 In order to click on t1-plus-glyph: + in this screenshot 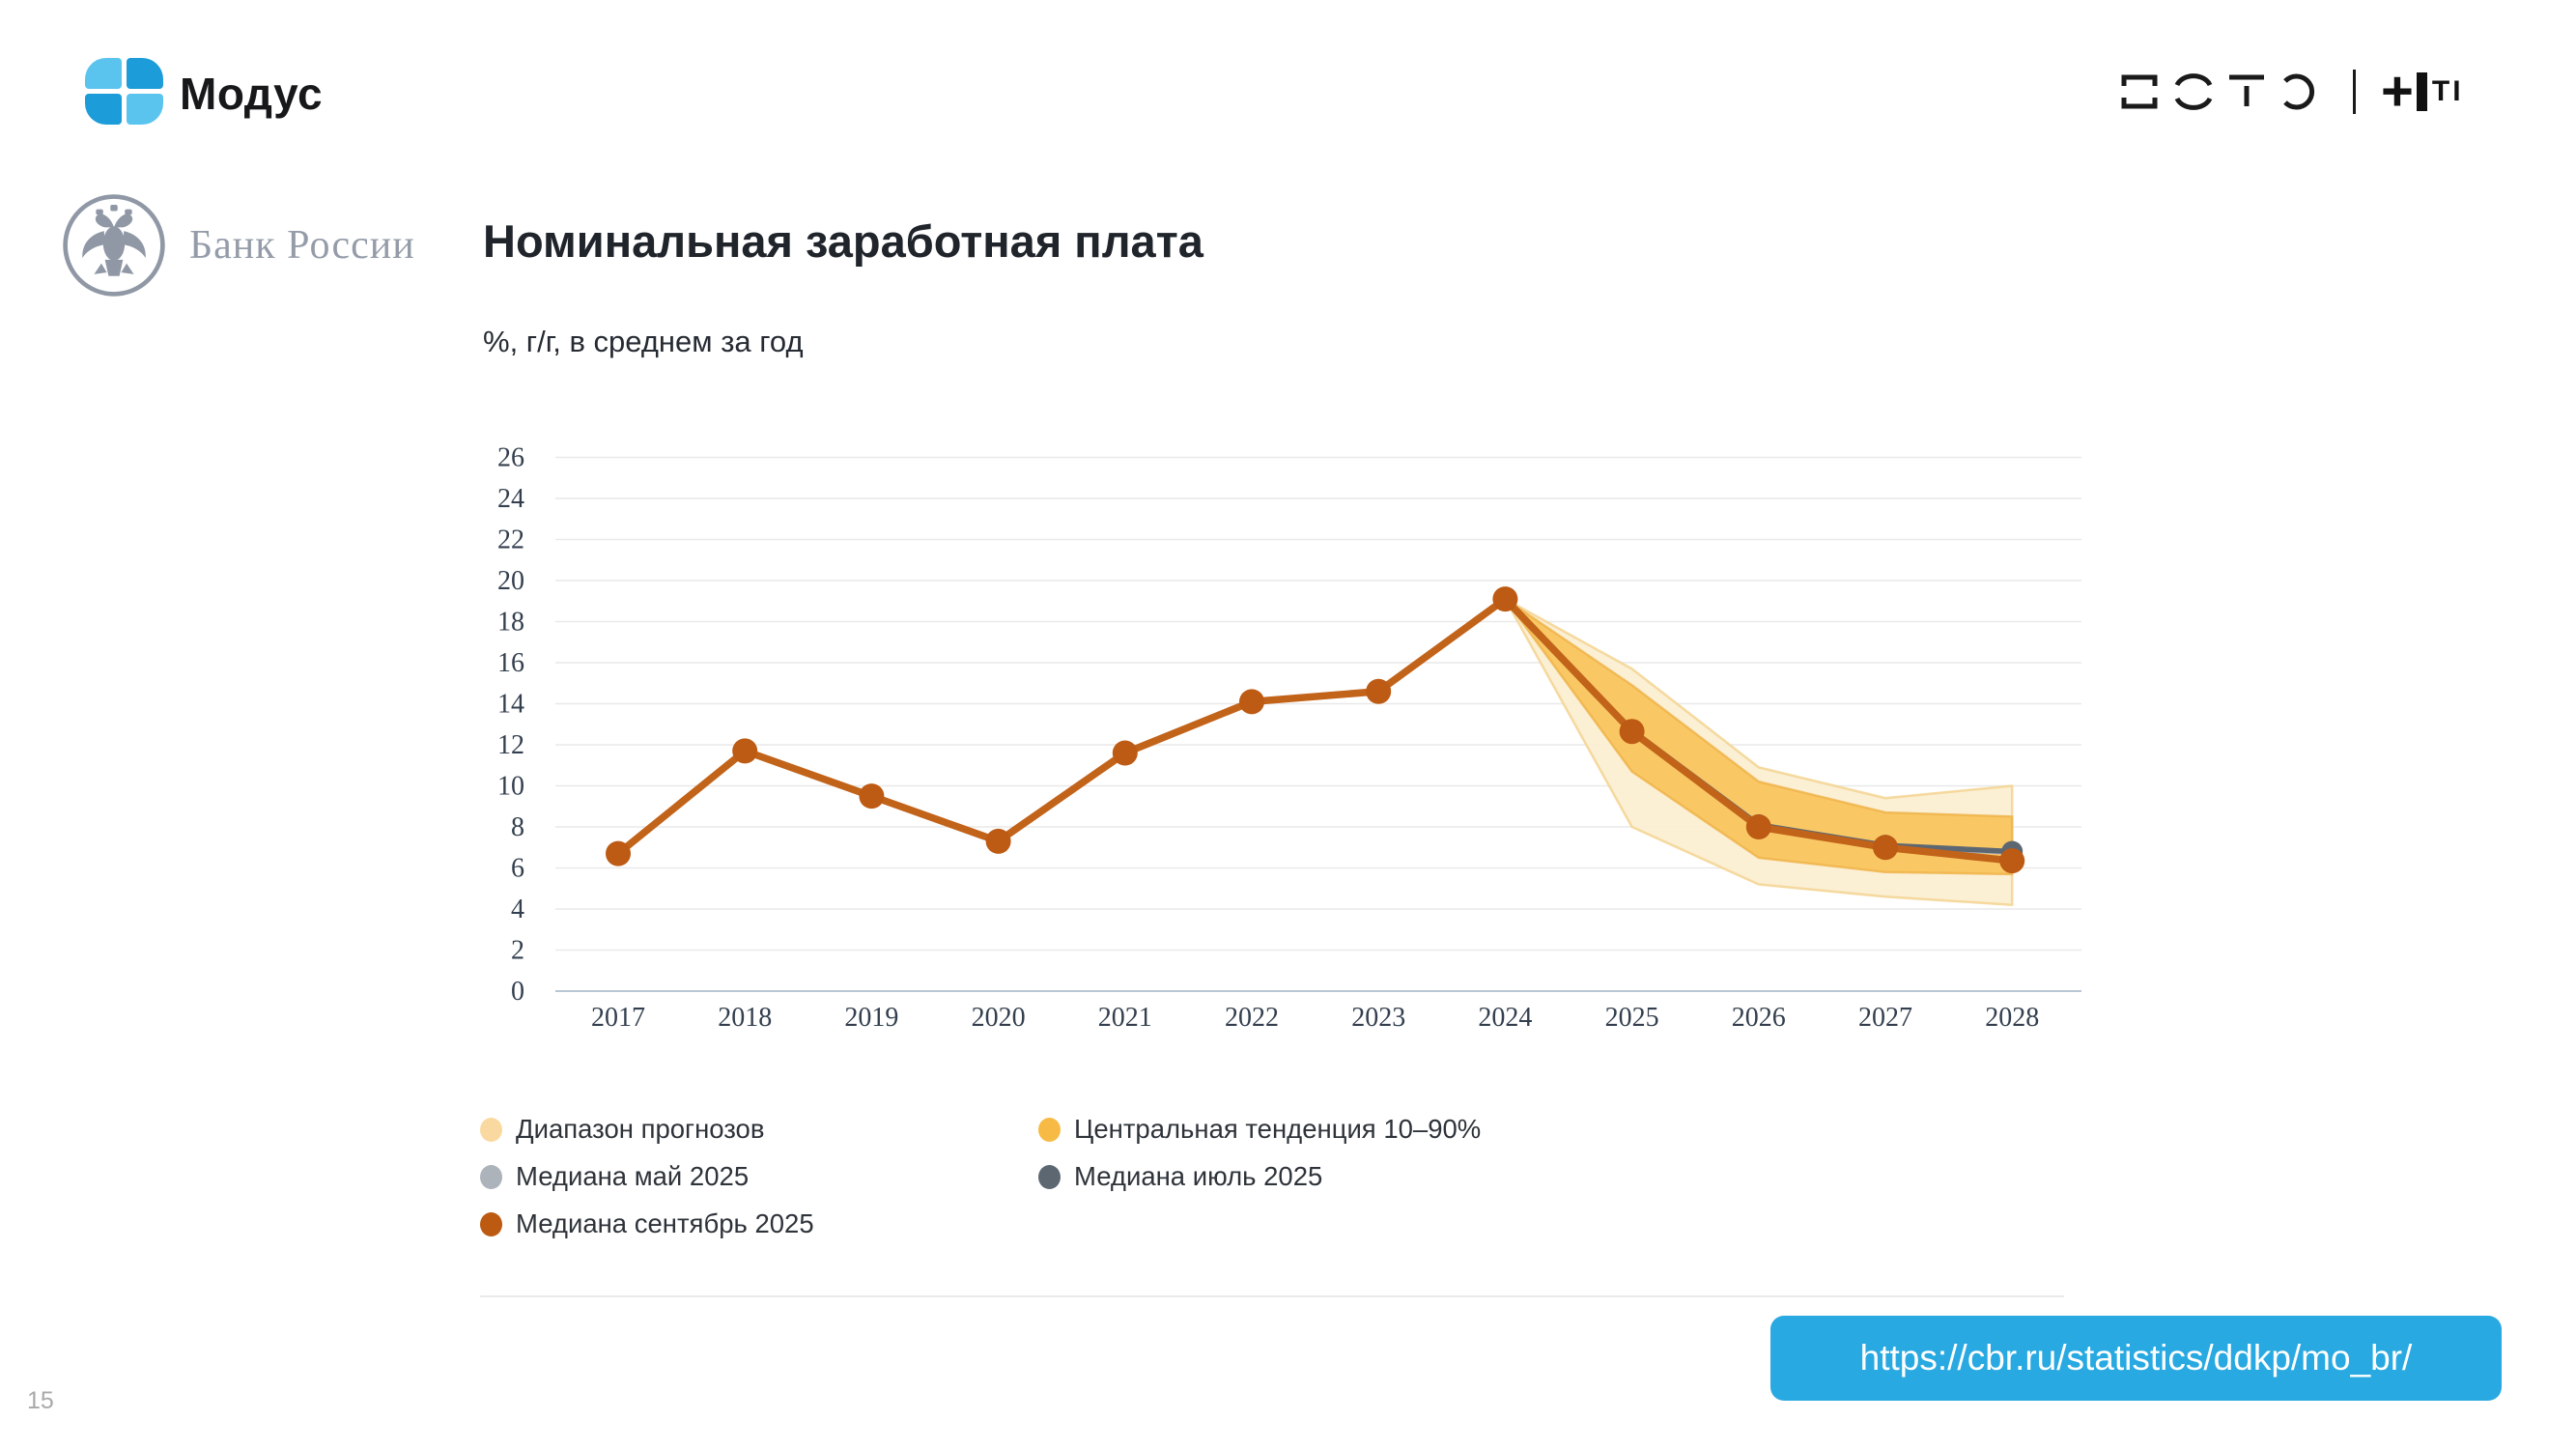, I will do `click(2397, 91)`.